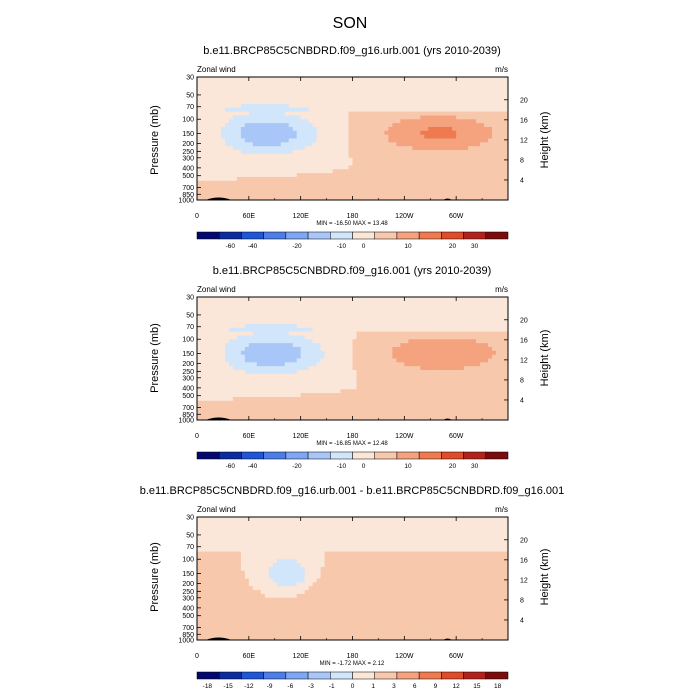 The width and height of the screenshot is (700, 700). I want to click on colorbar-box, so click(319, 235).